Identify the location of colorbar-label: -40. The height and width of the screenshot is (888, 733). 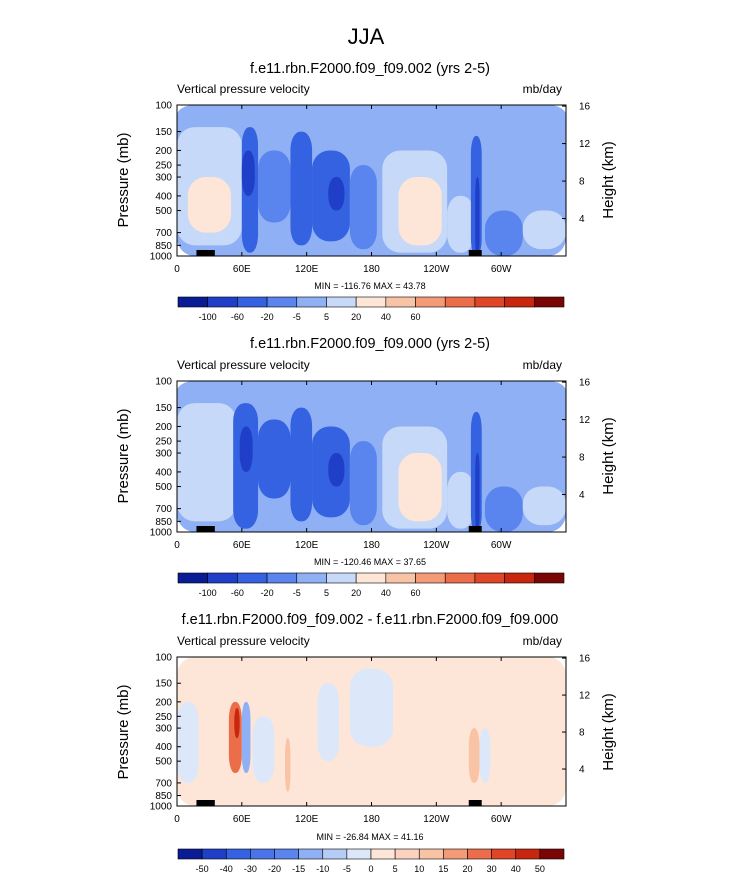
(226, 869).